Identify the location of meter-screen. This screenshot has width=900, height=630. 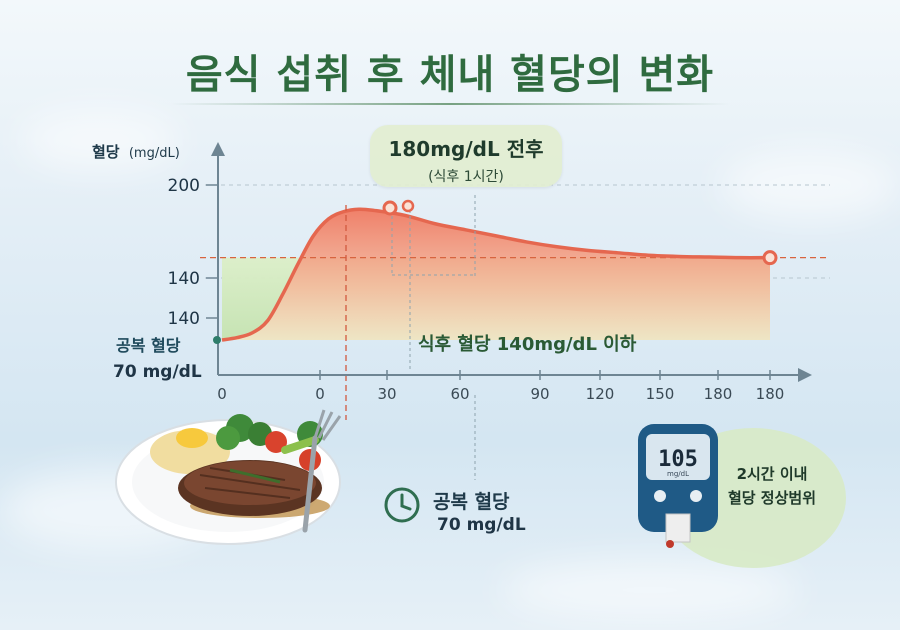
(678, 457).